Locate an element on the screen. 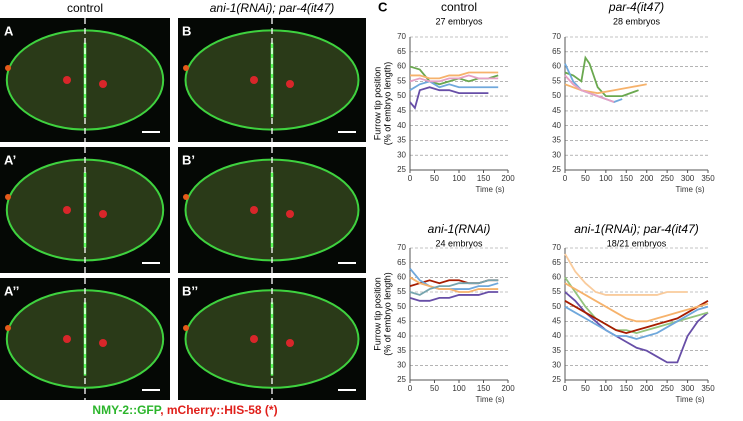 This screenshot has height=421, width=743. image-label: B’’ is located at coordinates (190, 290).